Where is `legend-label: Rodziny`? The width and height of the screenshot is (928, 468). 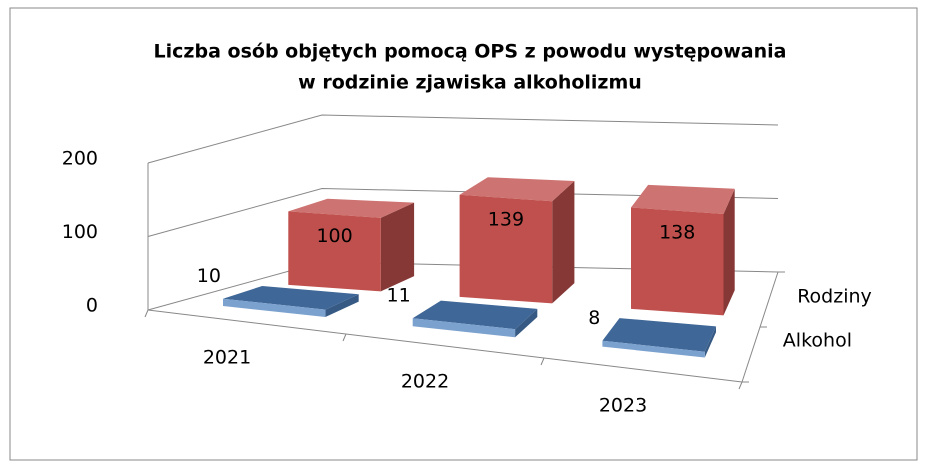
legend-label: Rodziny is located at coordinates (834, 297).